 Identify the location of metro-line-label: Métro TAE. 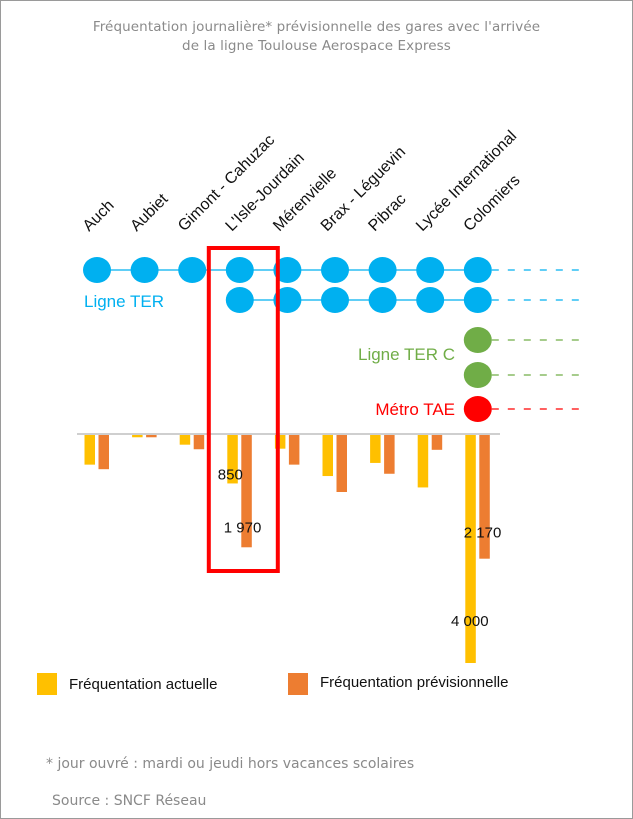
(415, 409).